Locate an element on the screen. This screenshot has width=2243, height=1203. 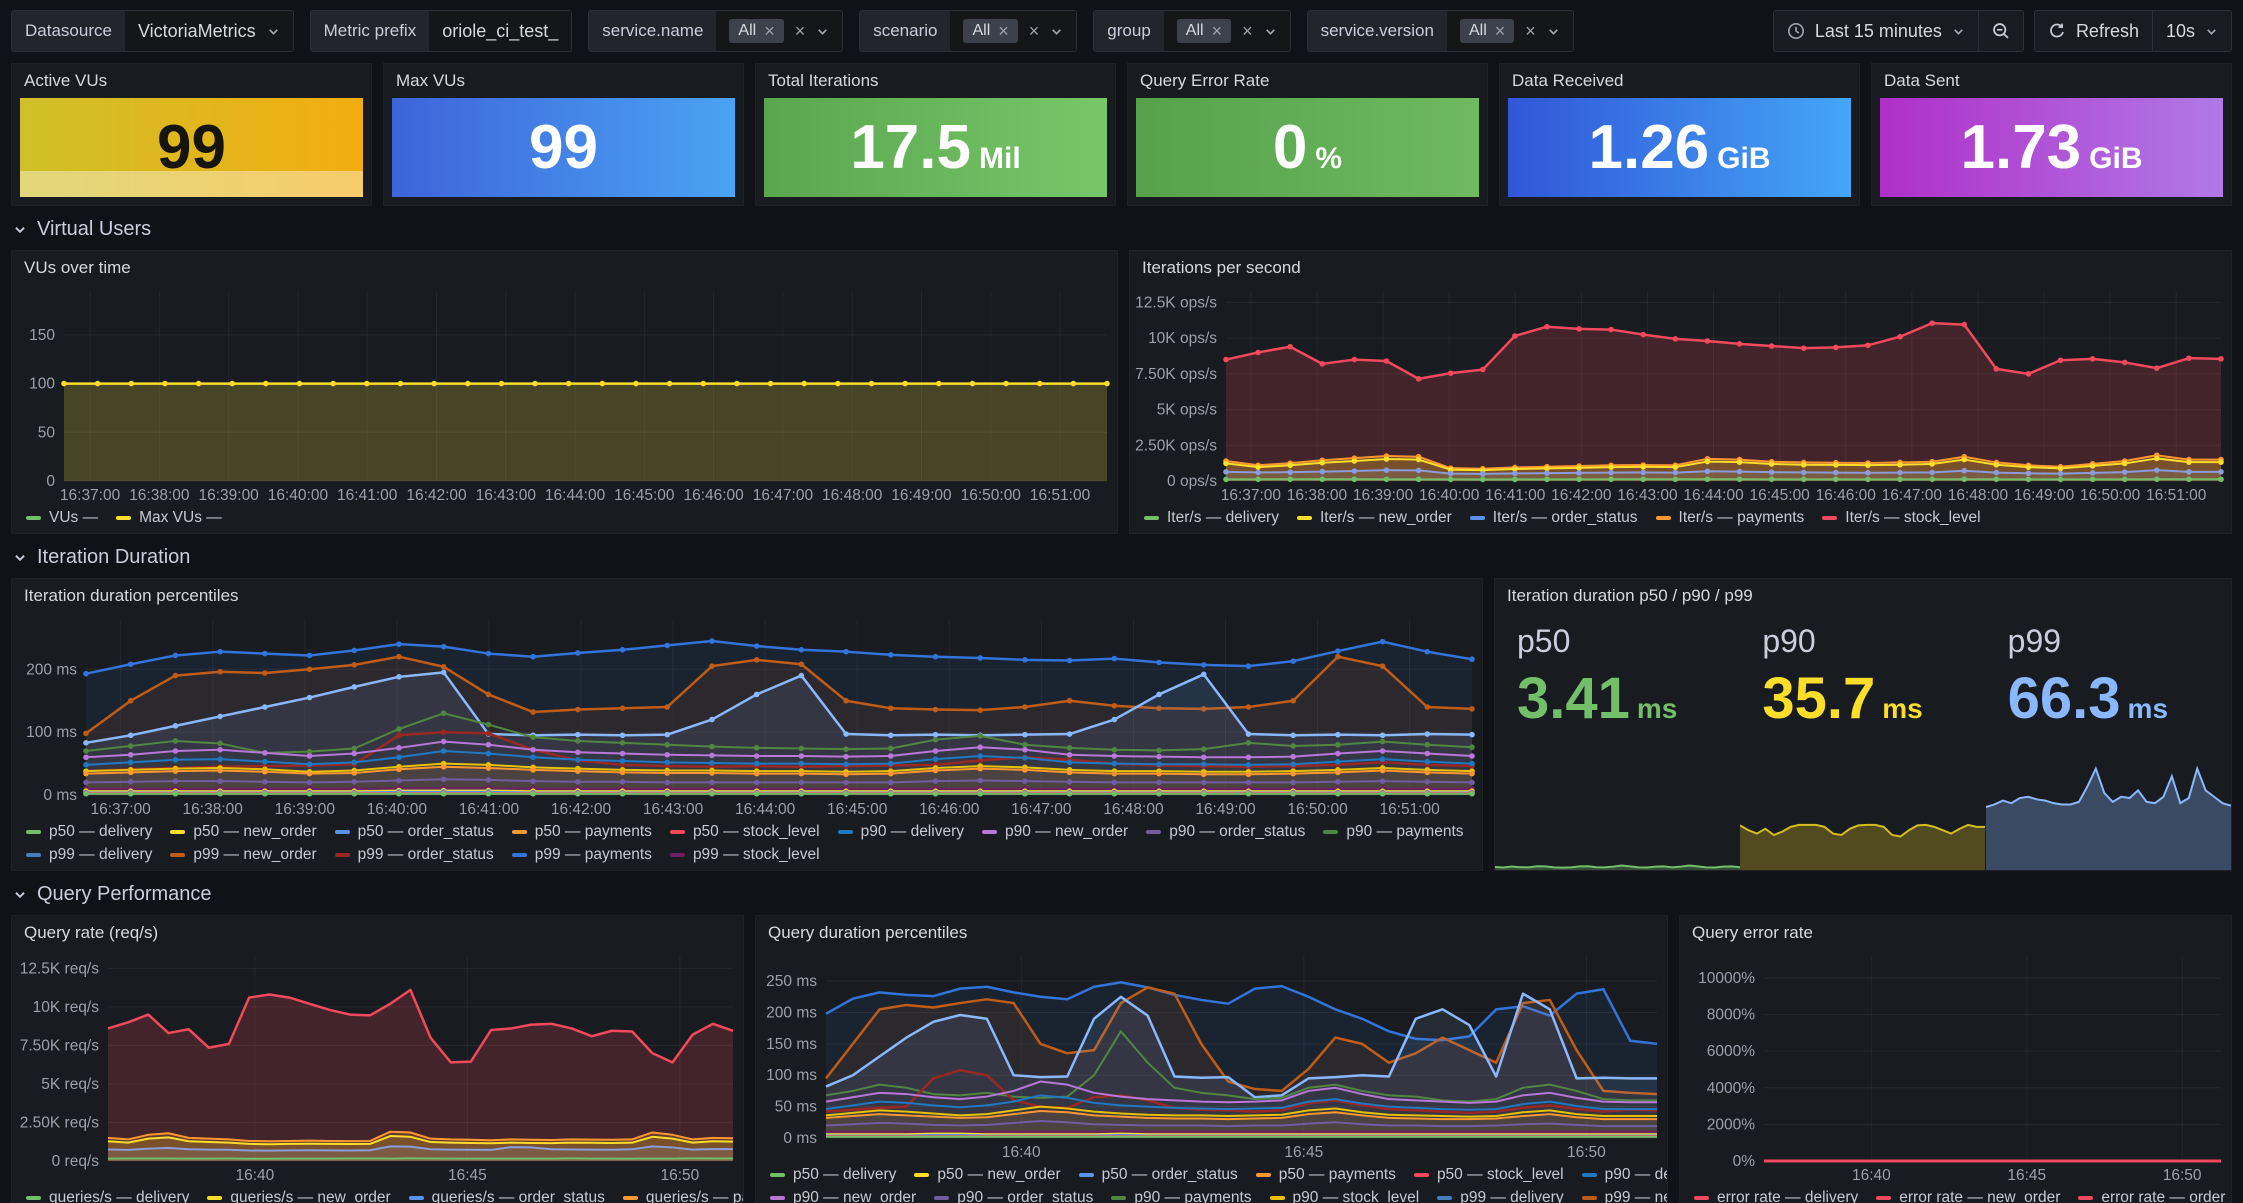
panel-title: Iterations per second is located at coordinates (1221, 267).